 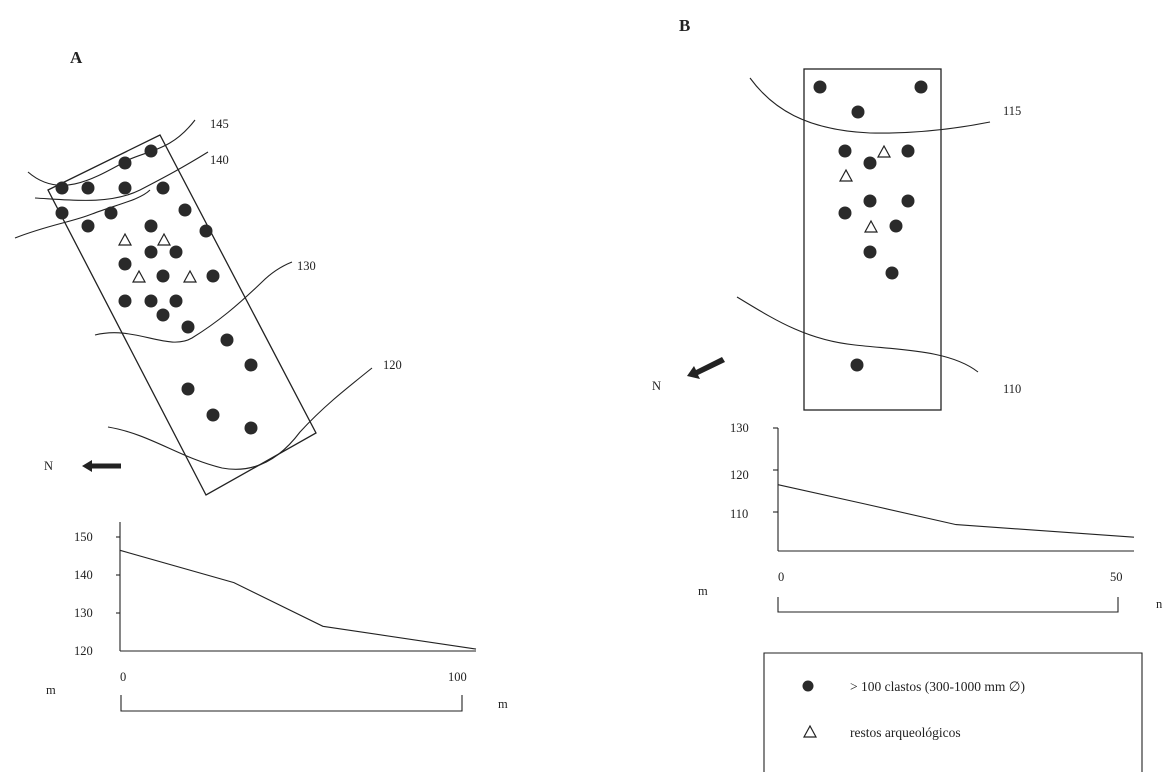 What do you see at coordinates (51, 690) in the screenshot?
I see `profile-a-y-unit: m` at bounding box center [51, 690].